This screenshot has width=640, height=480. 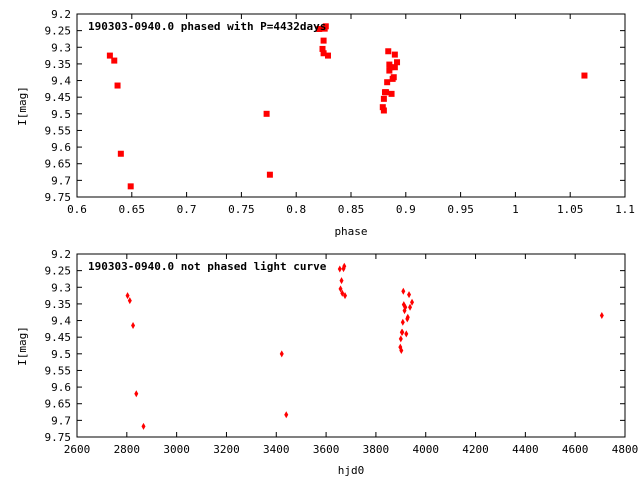 What do you see at coordinates (61, 114) in the screenshot?
I see `phased-y-tick-label: 9.5` at bounding box center [61, 114].